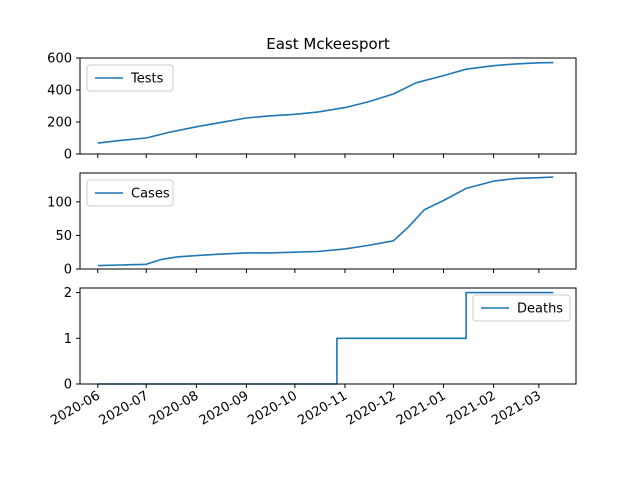  I want to click on y-tick-label: 600, so click(59, 59).